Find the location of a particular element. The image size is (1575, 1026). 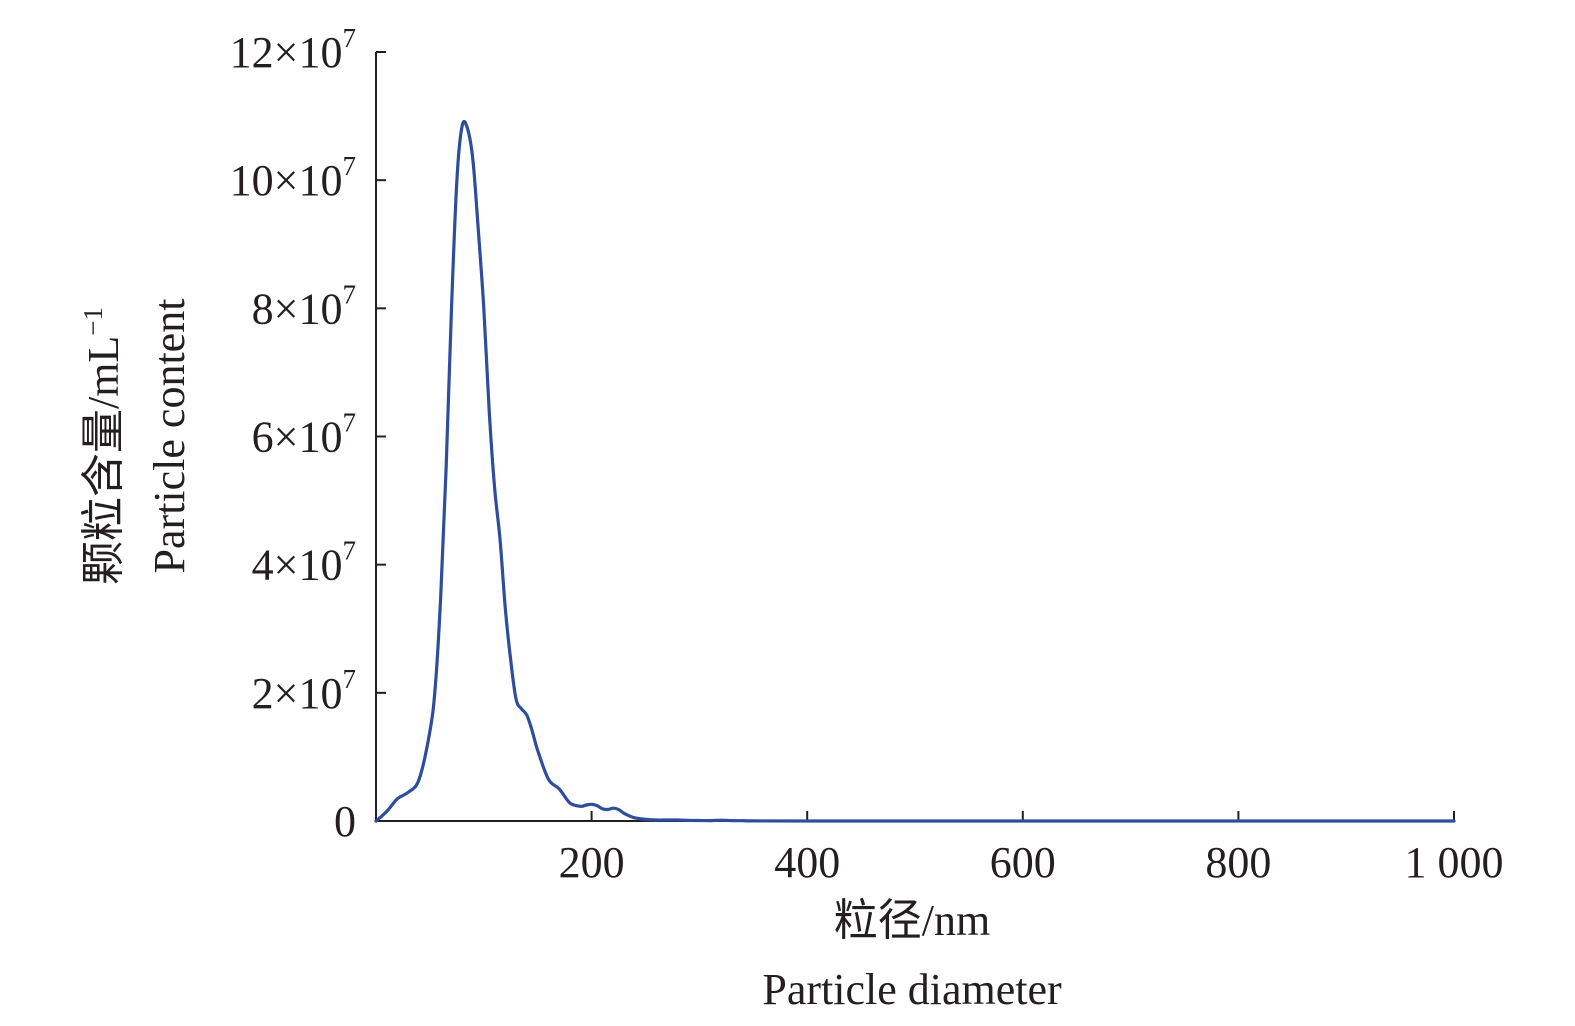

y-tick-label-base: 0 is located at coordinates (345, 821).